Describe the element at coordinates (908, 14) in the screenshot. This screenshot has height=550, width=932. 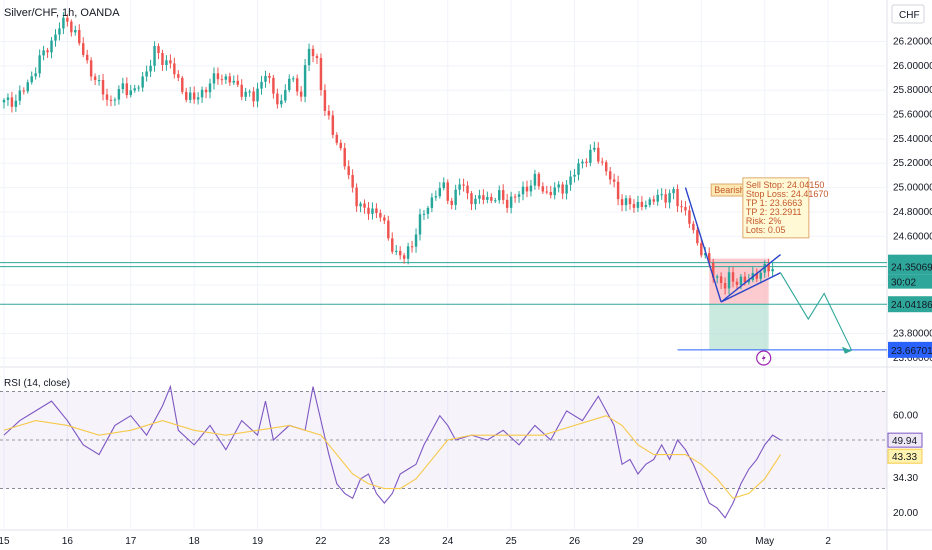
I see `currency-button` at that location.